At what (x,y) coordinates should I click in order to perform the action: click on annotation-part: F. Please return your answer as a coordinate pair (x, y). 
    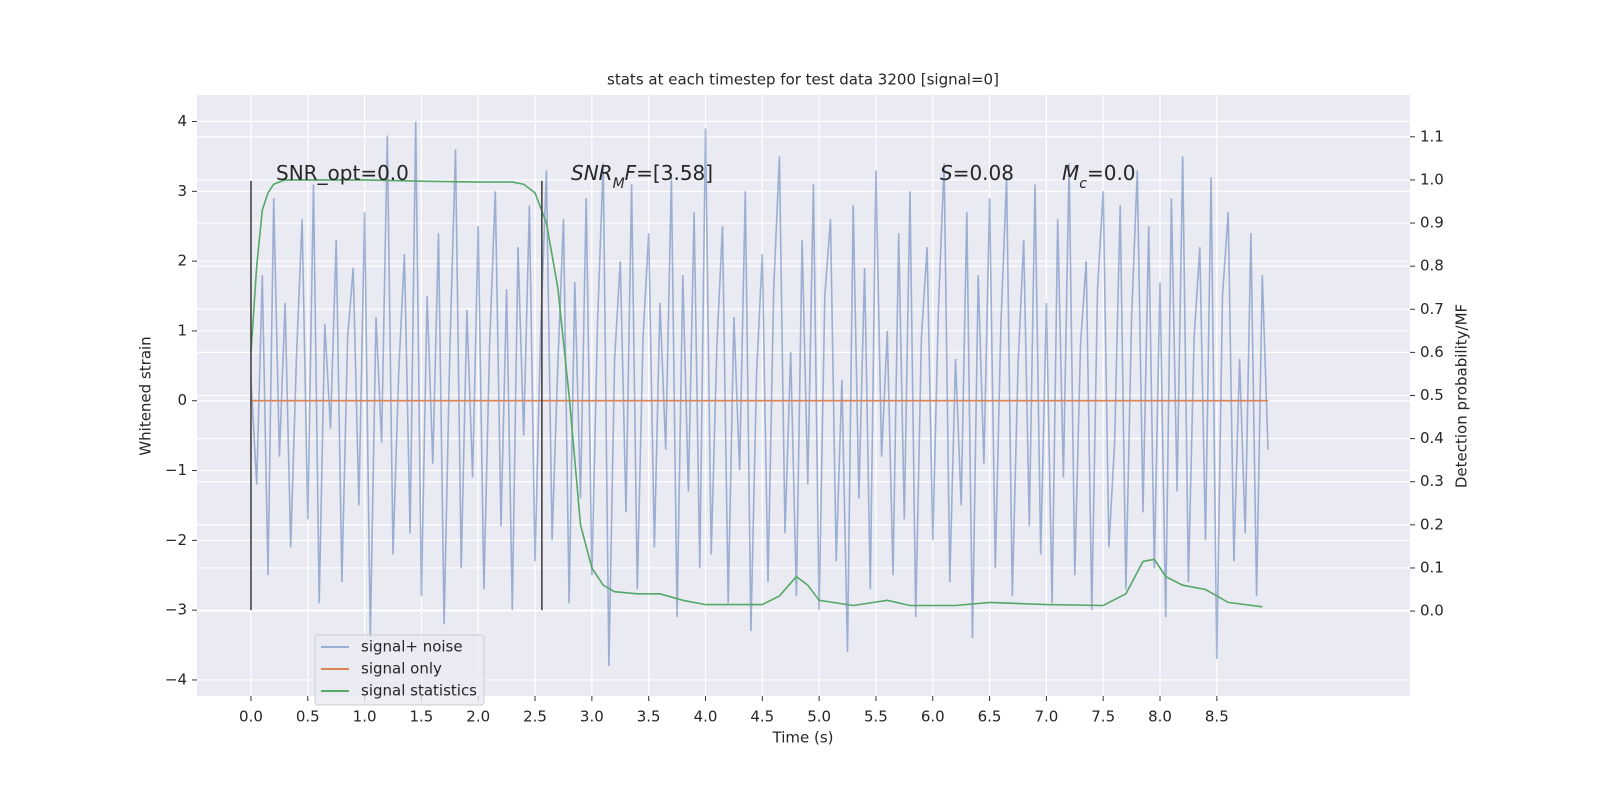
    Looking at the image, I should click on (631, 173).